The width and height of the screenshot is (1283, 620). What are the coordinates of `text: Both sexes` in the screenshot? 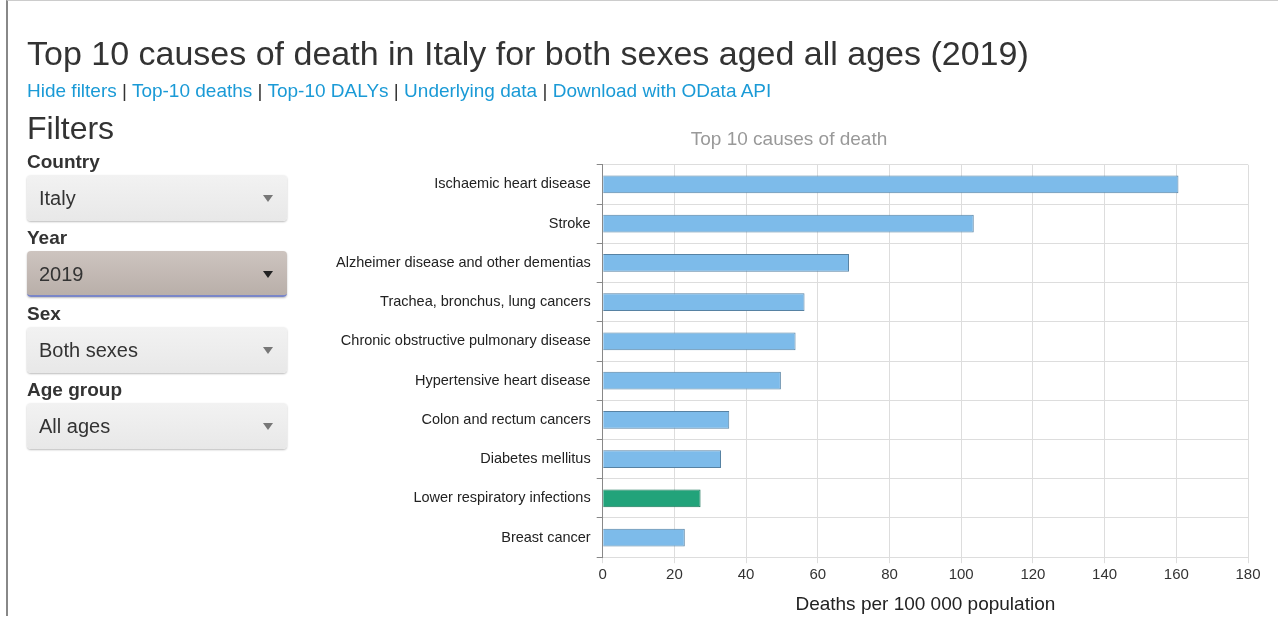 It's located at (88, 350).